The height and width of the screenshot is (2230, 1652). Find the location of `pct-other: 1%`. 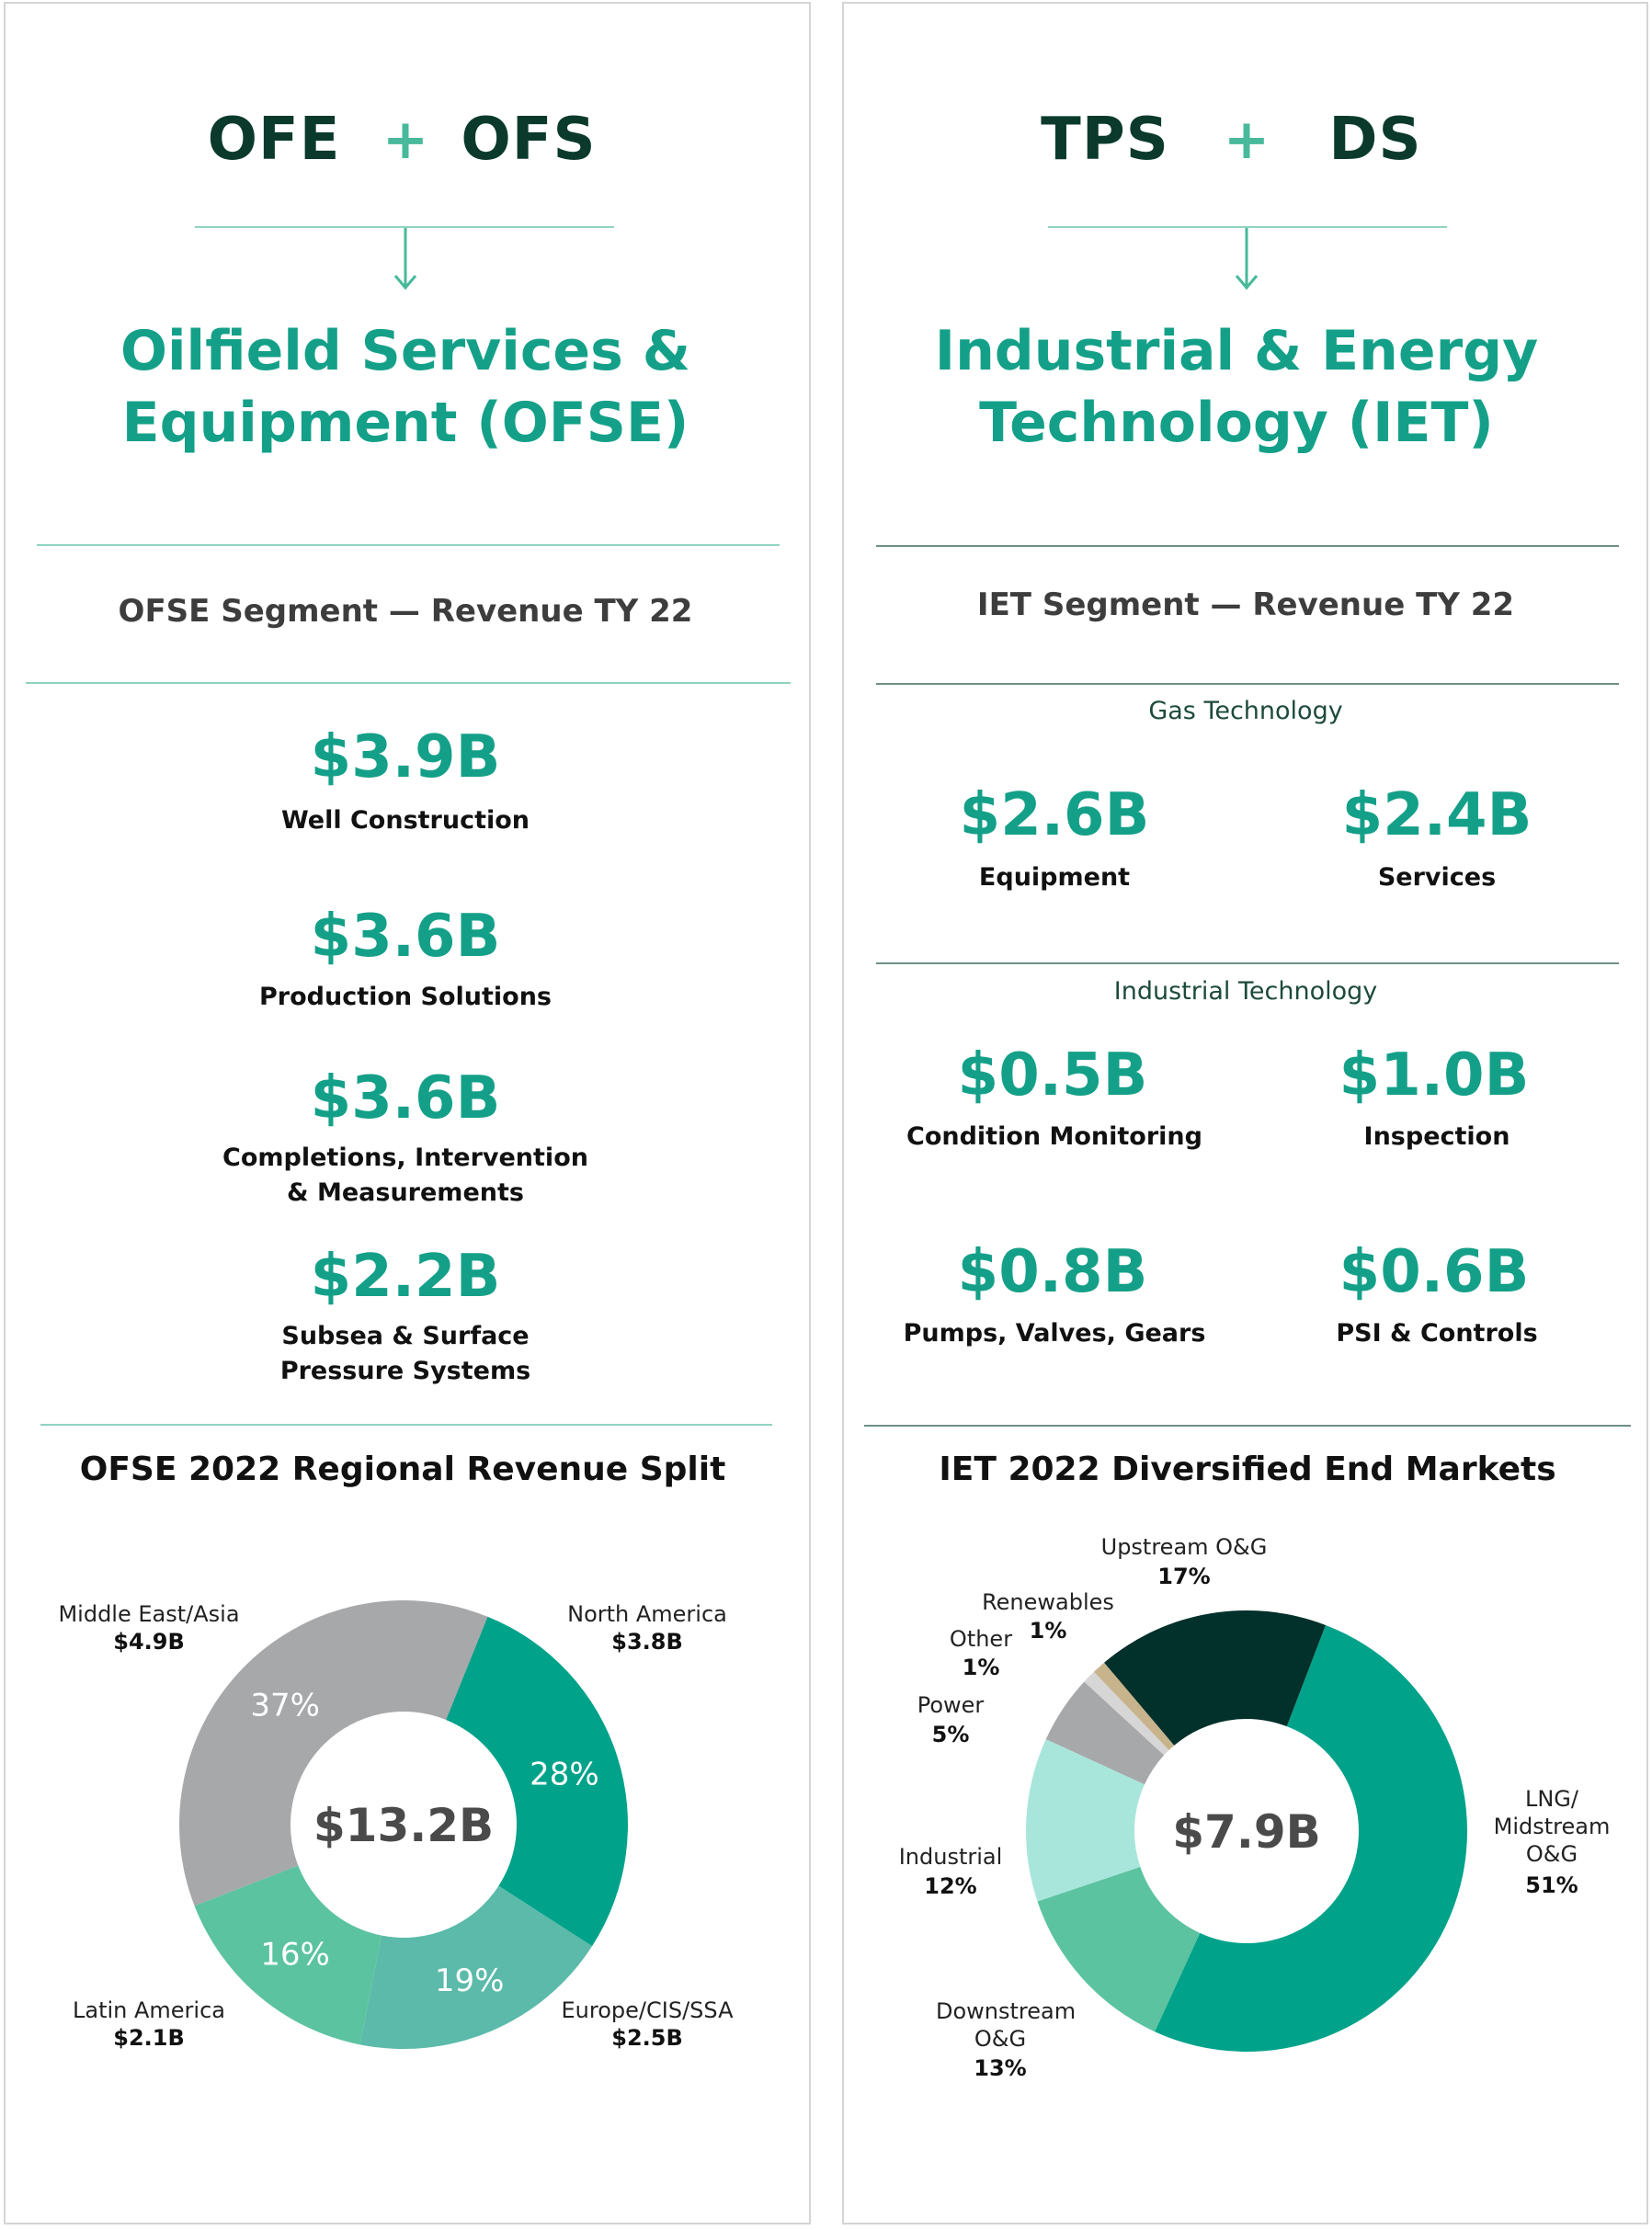

pct-other: 1% is located at coordinates (981, 1667).